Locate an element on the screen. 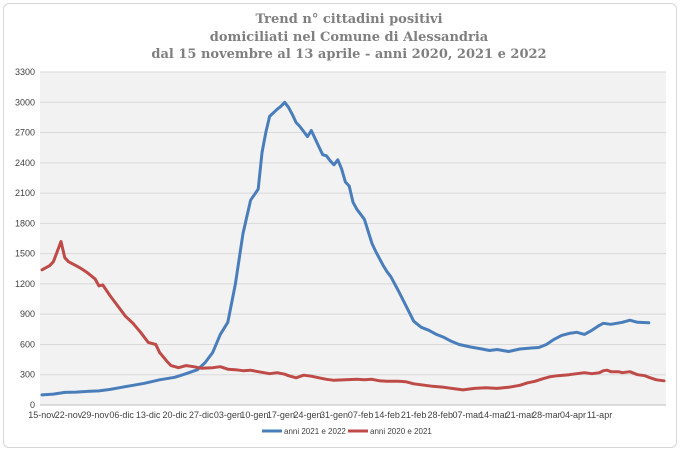 The image size is (680, 451). x-tick-label: 31-gen is located at coordinates (334, 415).